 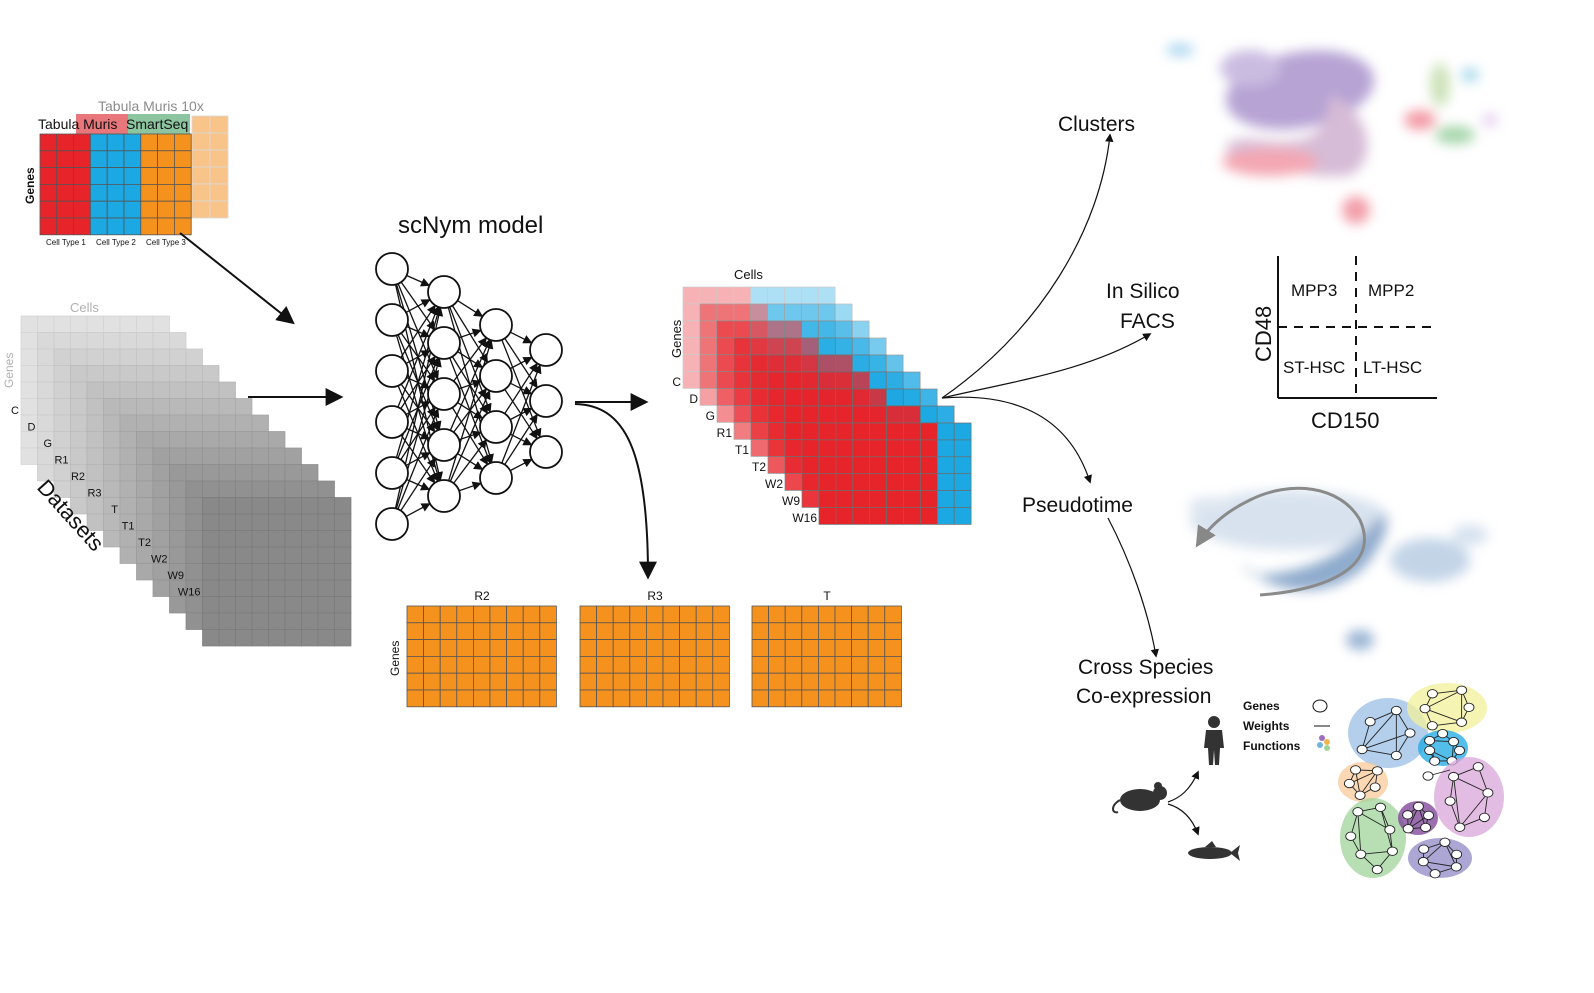 I want to click on output-panels: R2 R3 T, so click(x=654, y=648).